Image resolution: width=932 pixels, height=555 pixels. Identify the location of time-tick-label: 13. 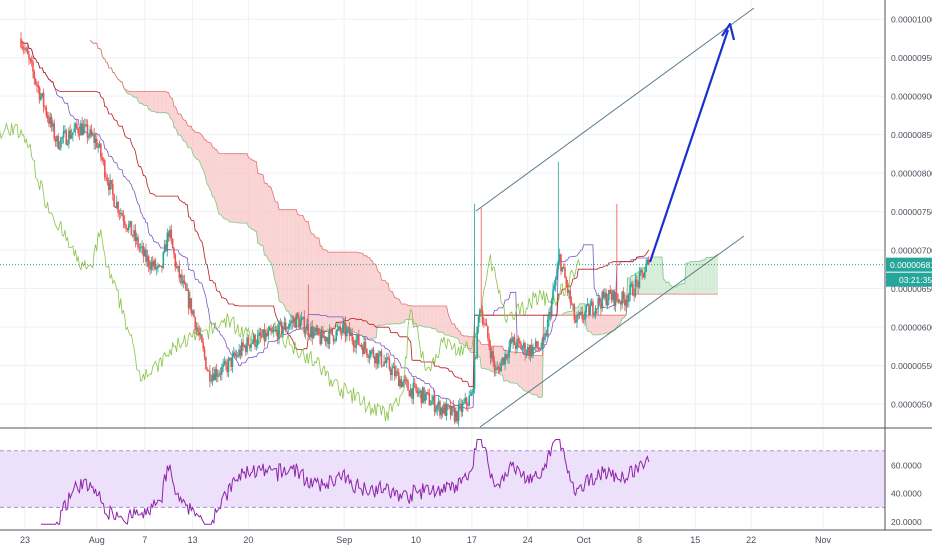
(193, 540).